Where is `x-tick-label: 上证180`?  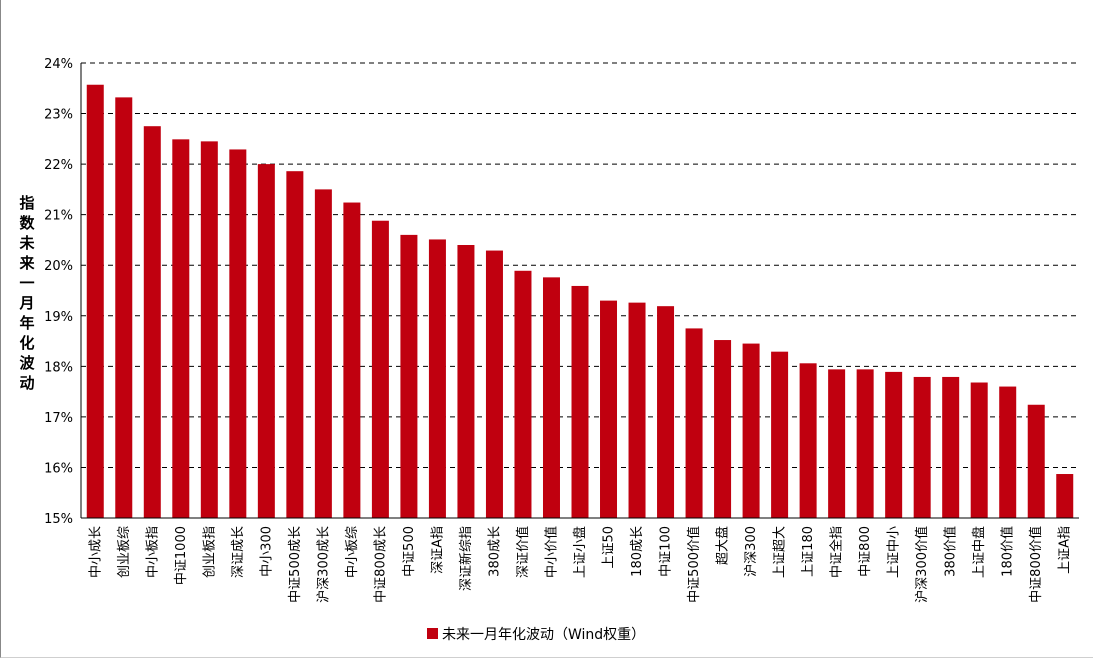 x-tick-label: 上证180 is located at coordinates (808, 551).